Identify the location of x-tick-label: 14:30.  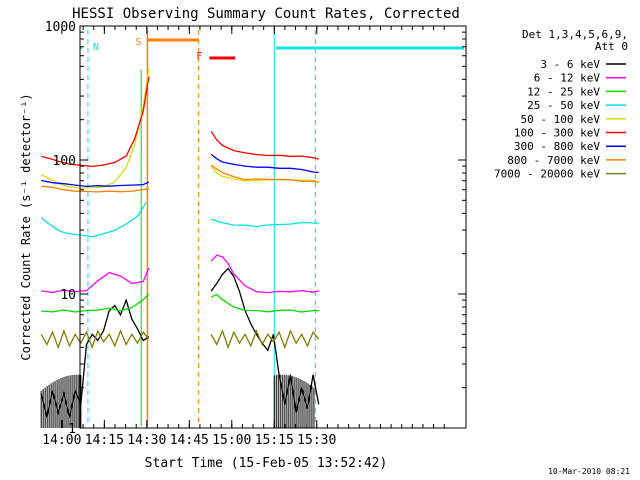
(146, 440).